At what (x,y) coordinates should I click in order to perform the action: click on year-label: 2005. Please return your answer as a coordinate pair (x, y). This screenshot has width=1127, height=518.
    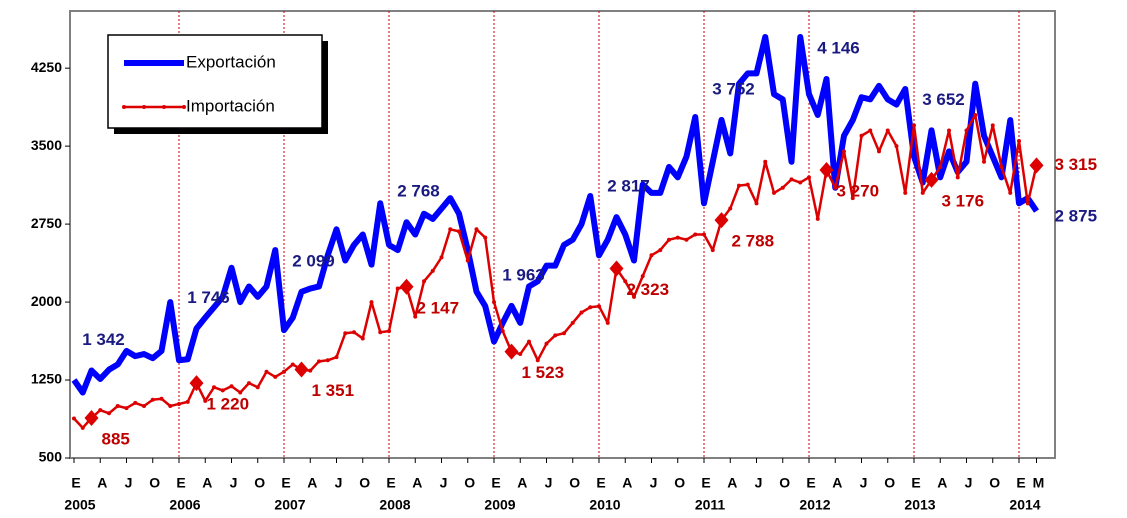
    Looking at the image, I should click on (79, 505).